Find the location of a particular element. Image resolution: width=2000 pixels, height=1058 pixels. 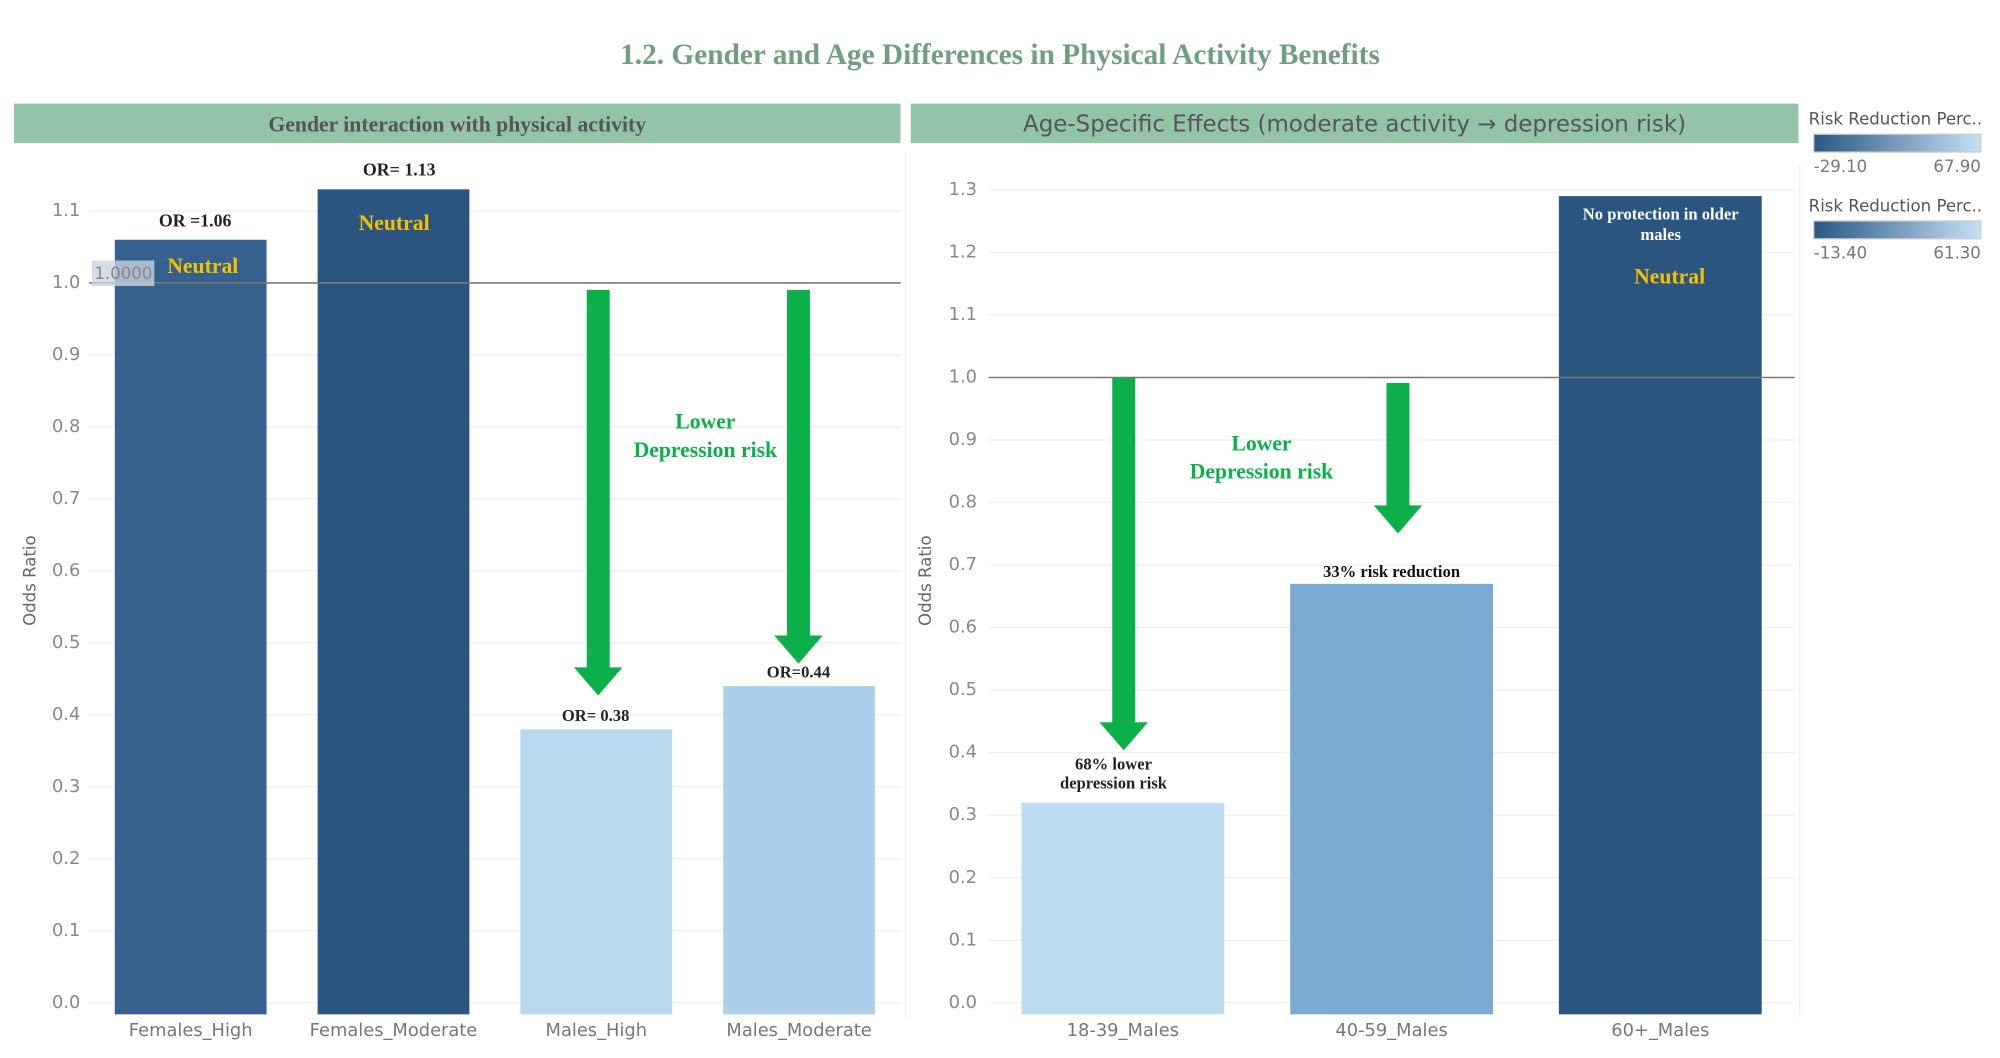

reference-label: 1.0000 is located at coordinates (123, 273).